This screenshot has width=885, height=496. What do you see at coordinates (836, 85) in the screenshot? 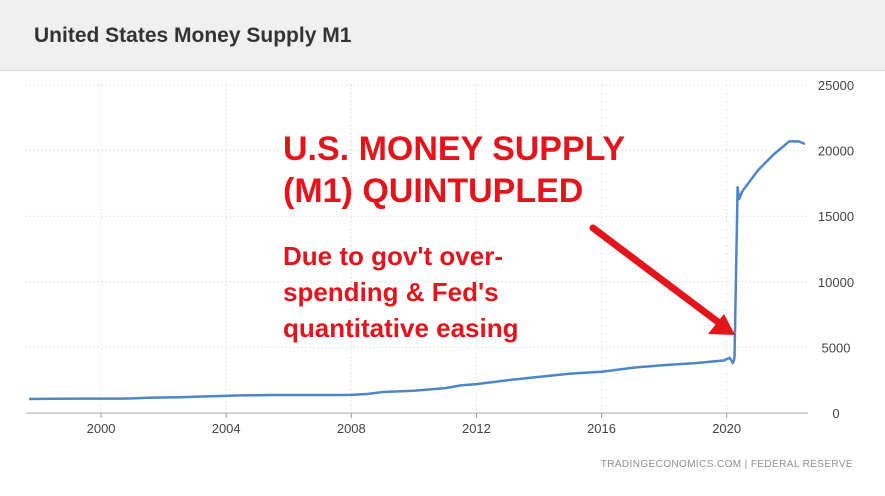
I see `y-tick-label: 25000` at bounding box center [836, 85].